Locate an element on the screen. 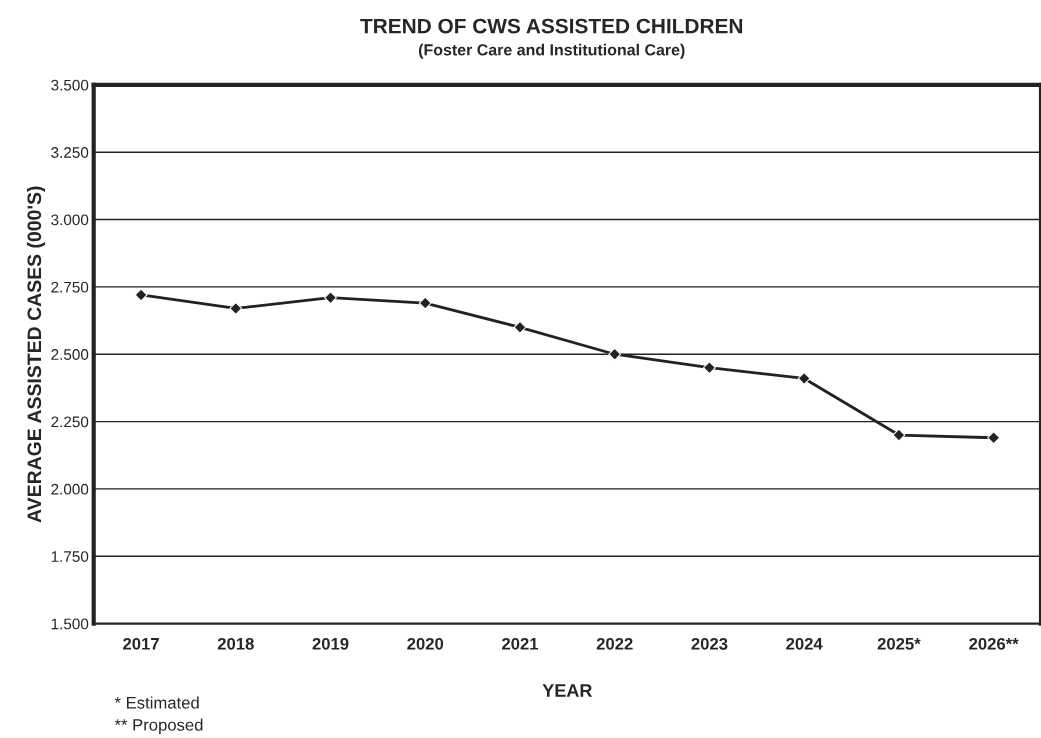 This screenshot has width=1041, height=738. y-tick-label: 3.500 is located at coordinates (70, 85).